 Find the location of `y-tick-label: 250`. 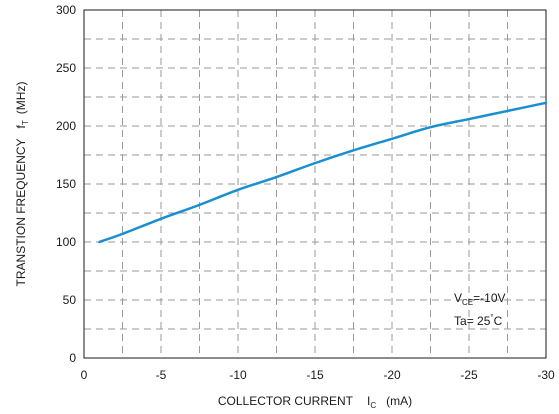

y-tick-label: 250 is located at coordinates (66, 68).